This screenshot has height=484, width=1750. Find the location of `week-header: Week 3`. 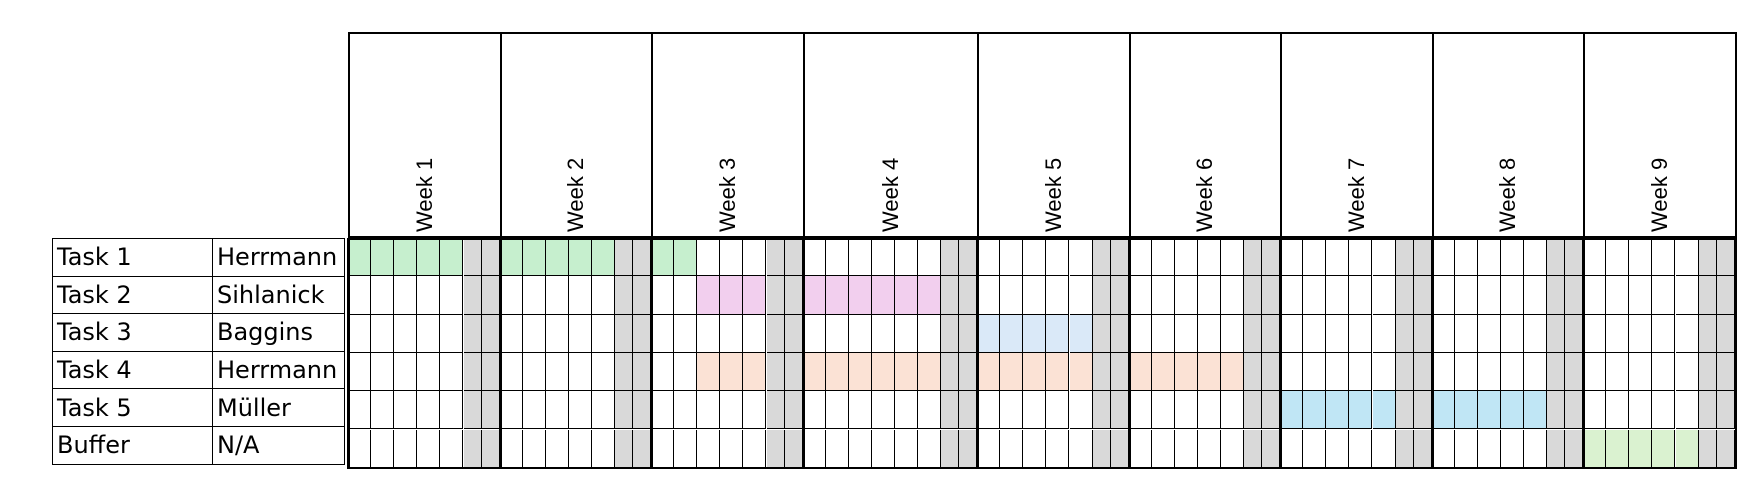

week-header: Week 3 is located at coordinates (727, 135).